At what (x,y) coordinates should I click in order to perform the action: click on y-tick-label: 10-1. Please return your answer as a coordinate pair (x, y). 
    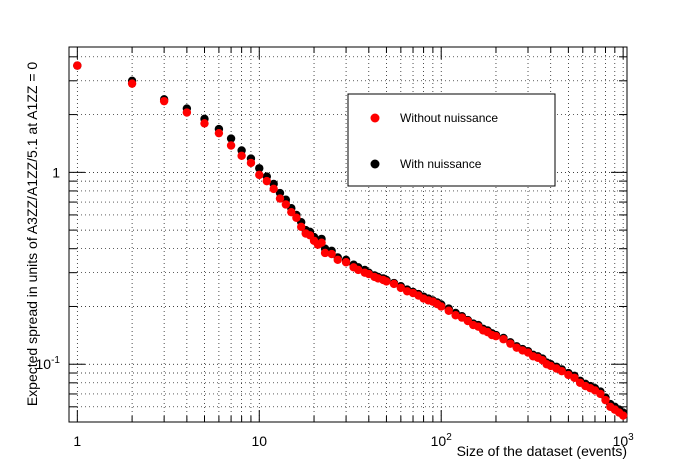
    Looking at the image, I should click on (48, 363).